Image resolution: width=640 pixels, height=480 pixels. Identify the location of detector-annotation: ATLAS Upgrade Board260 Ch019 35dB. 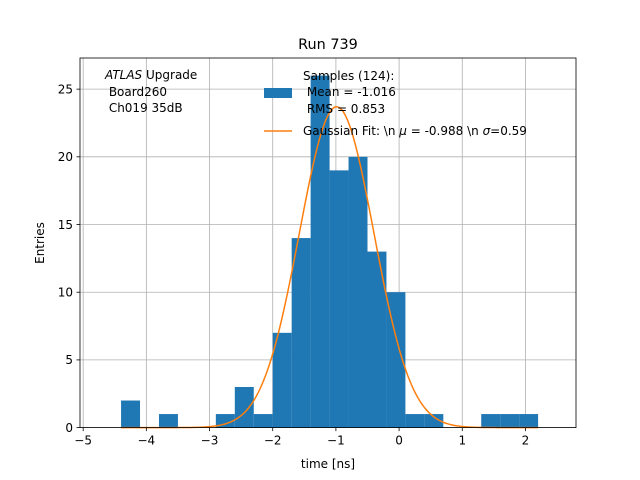
(150, 91).